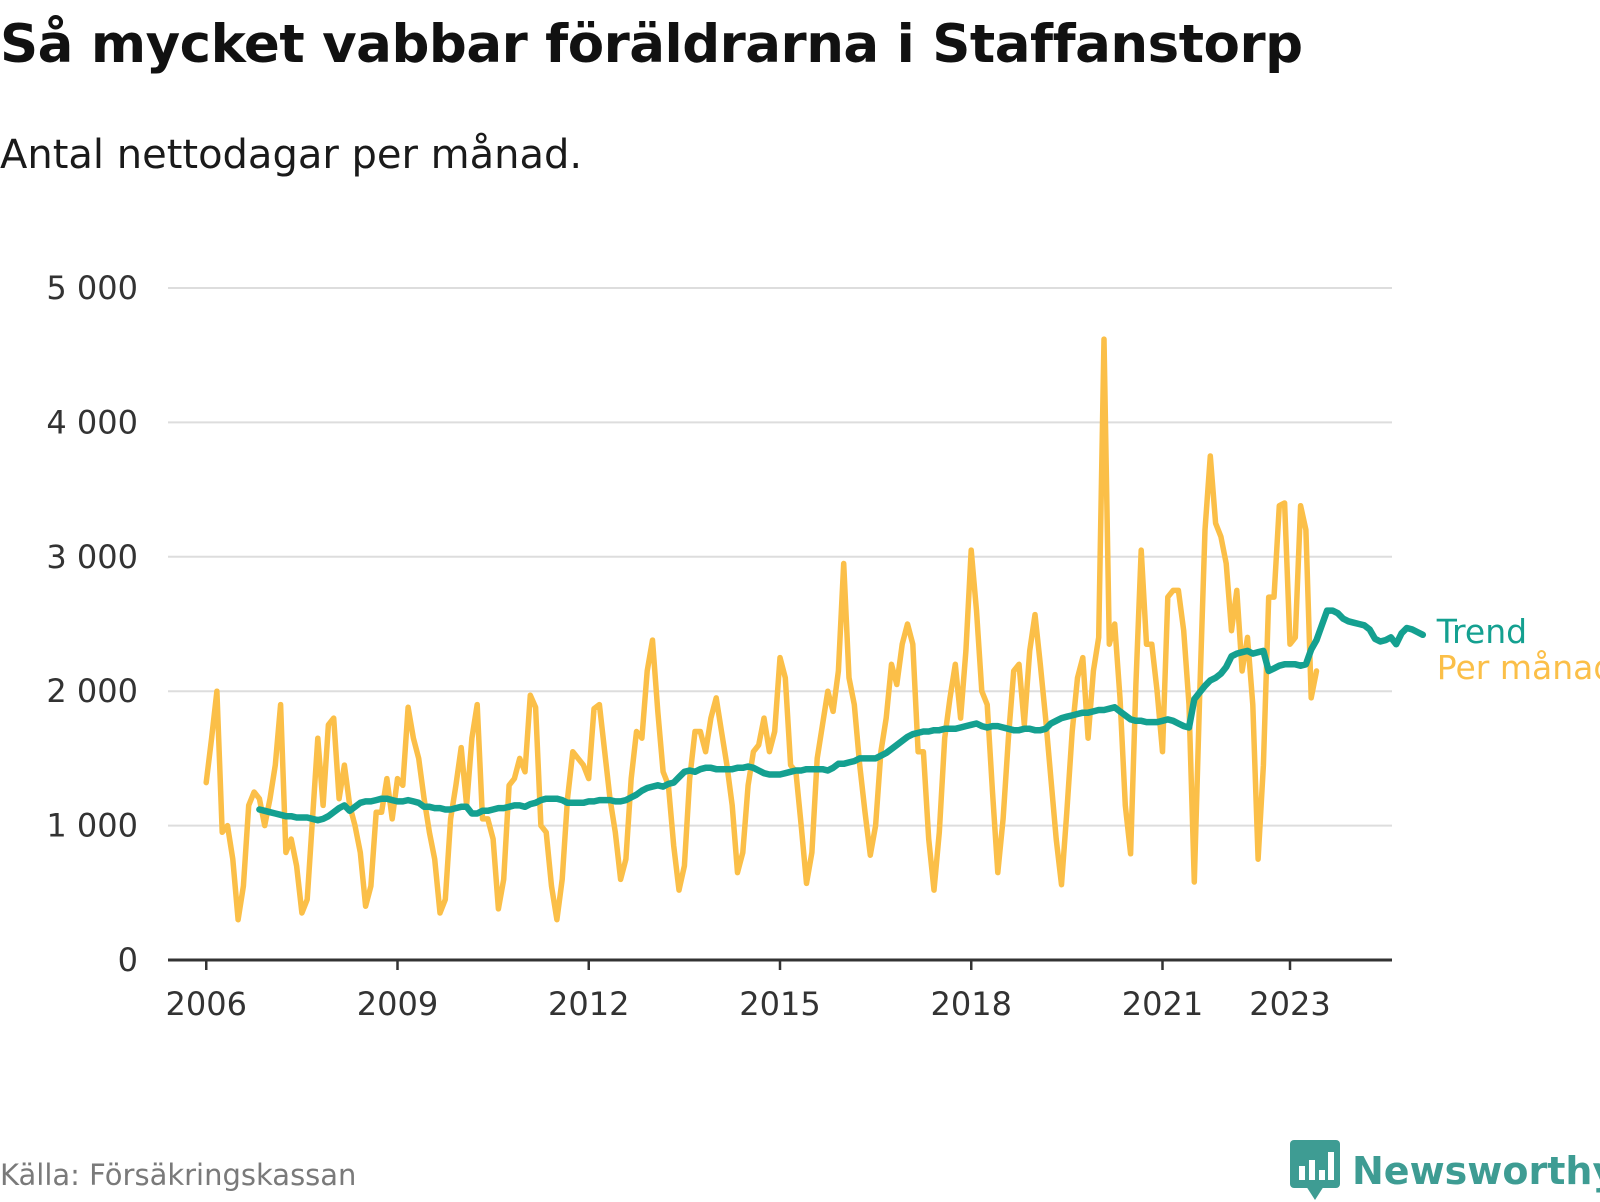 The height and width of the screenshot is (1202, 1600). What do you see at coordinates (206, 1004) in the screenshot?
I see `x-tick-label: 2006` at bounding box center [206, 1004].